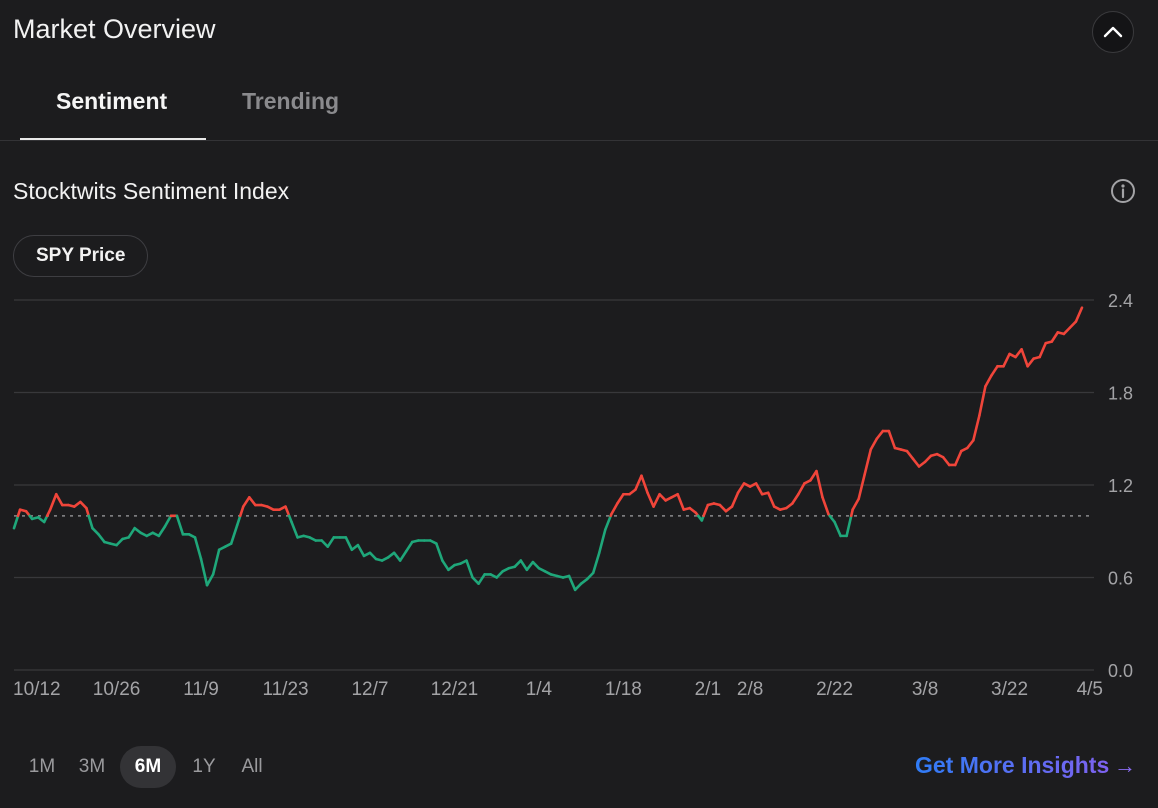  What do you see at coordinates (1009, 689) in the screenshot?
I see `x-tick-label: 3/22` at bounding box center [1009, 689].